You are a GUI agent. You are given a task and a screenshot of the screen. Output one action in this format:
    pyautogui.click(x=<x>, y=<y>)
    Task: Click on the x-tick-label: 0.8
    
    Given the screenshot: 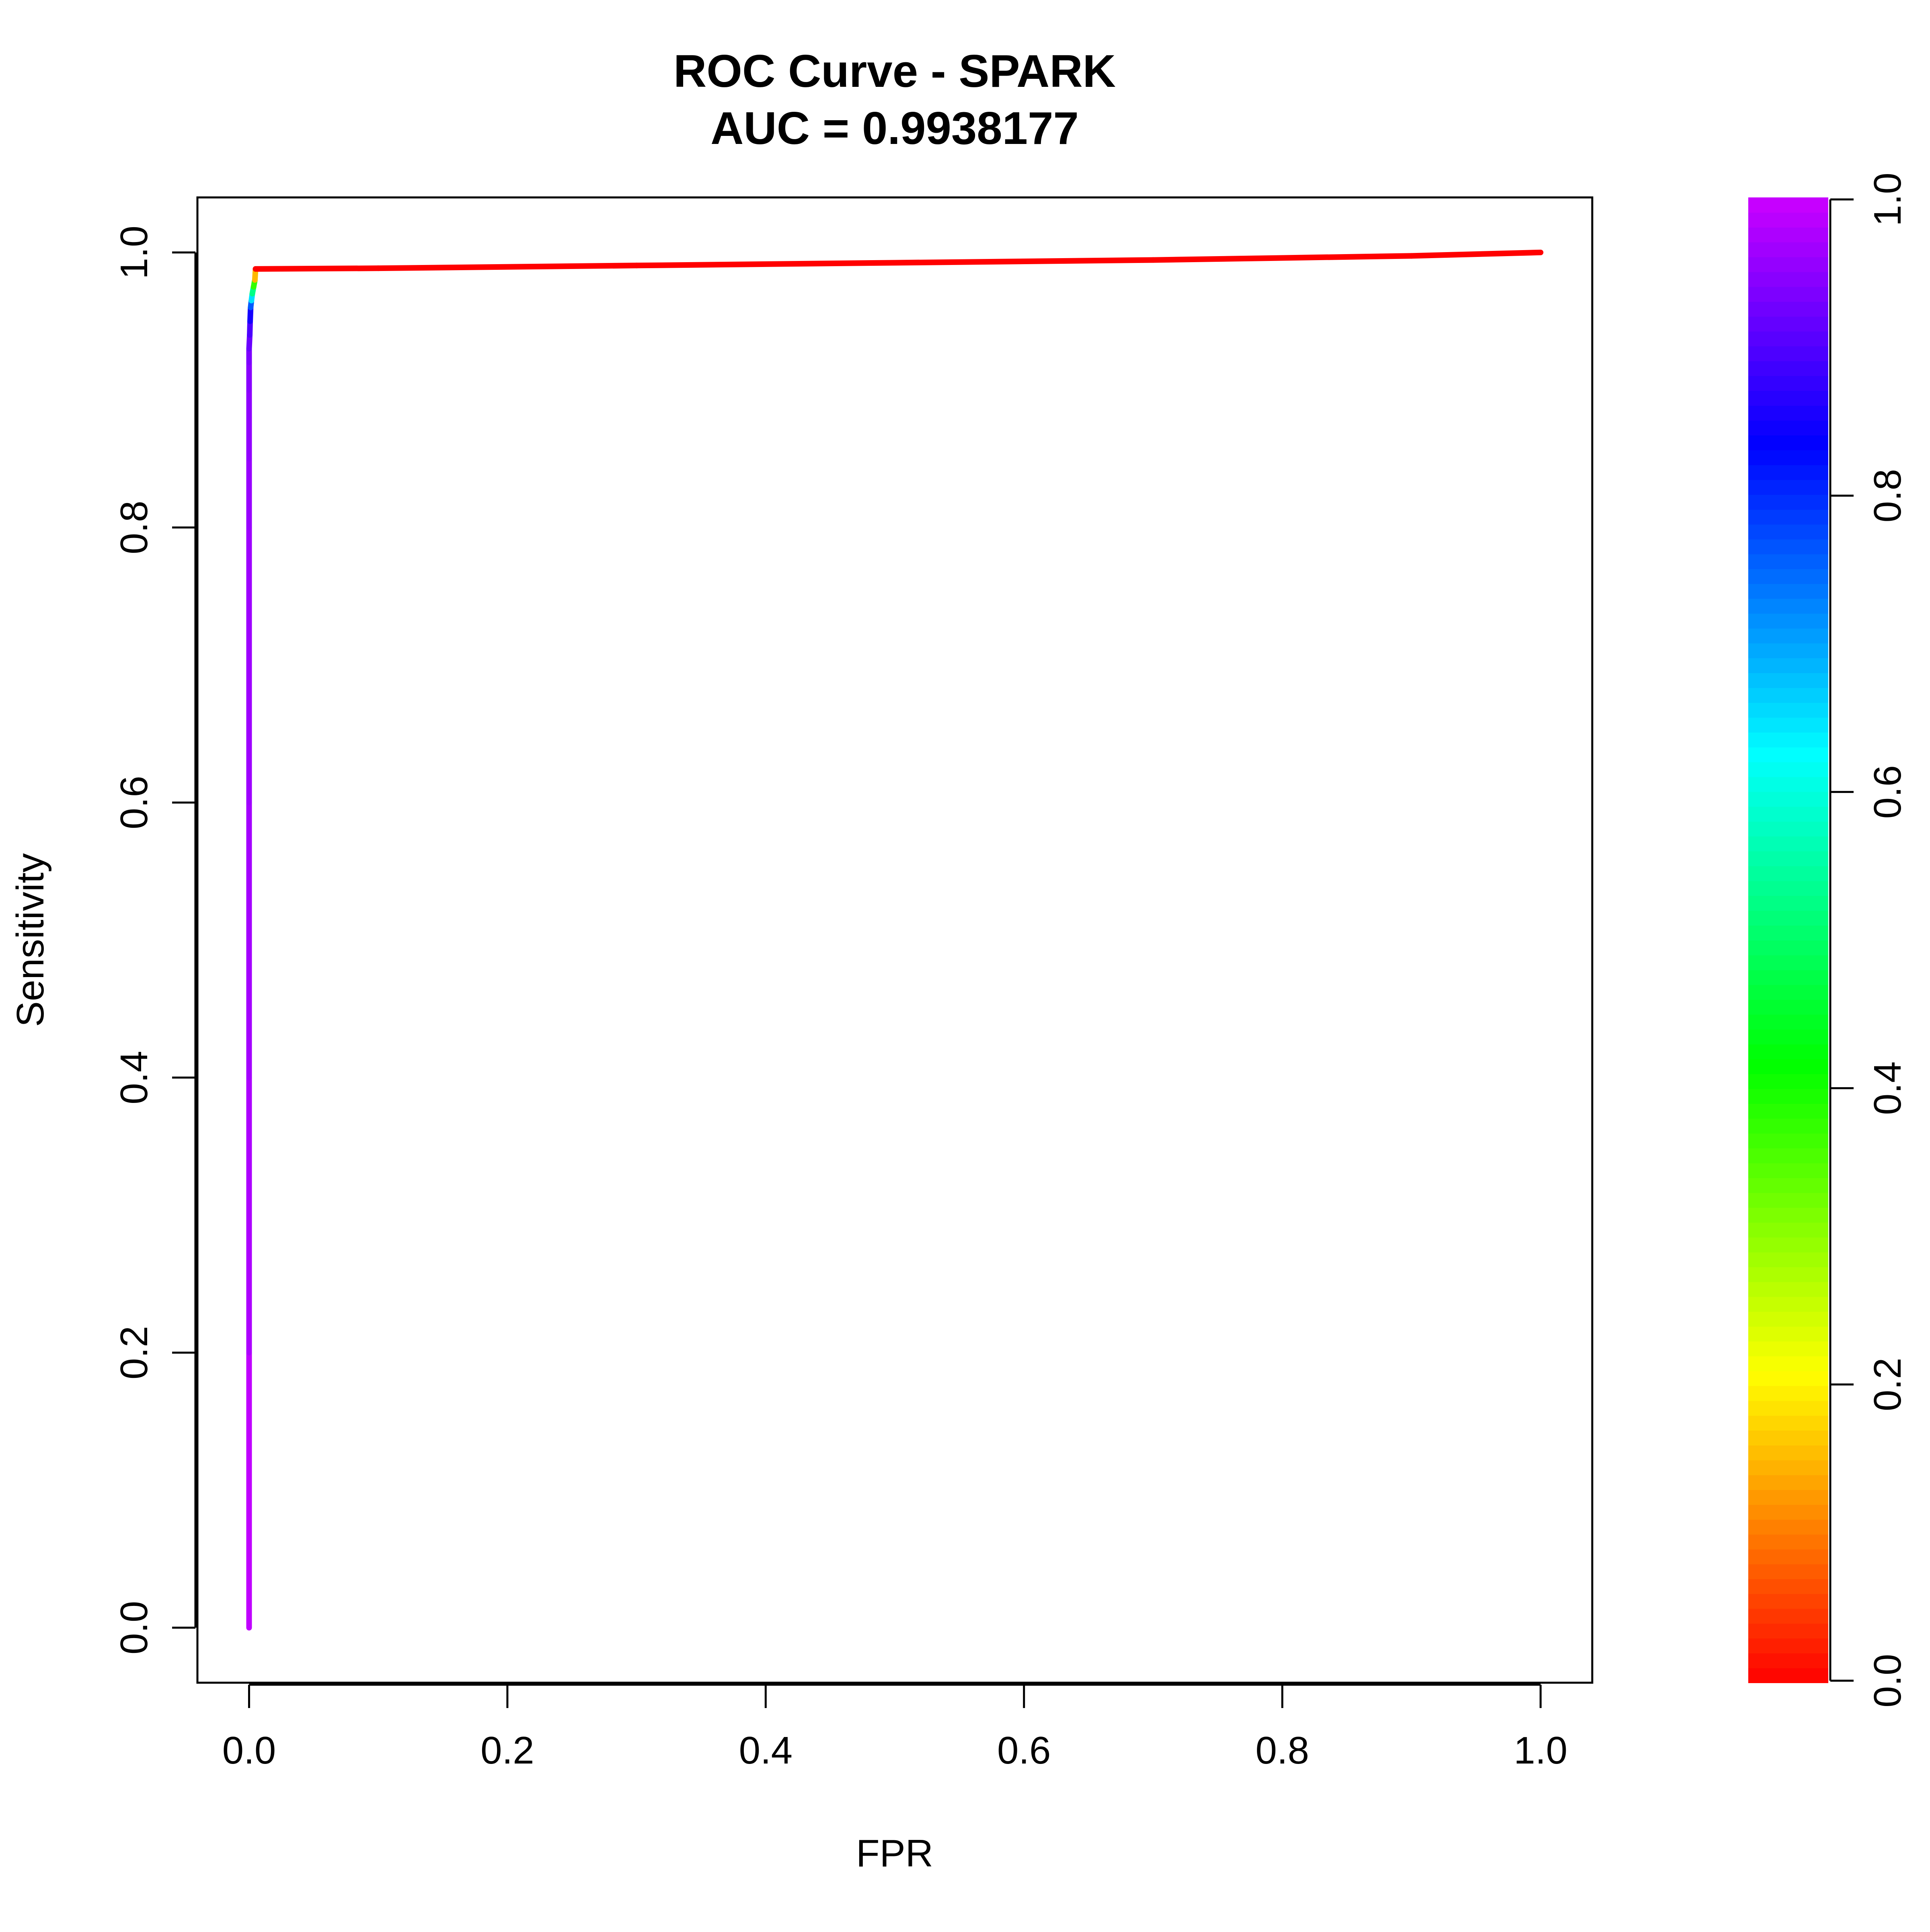 What is the action you would take?
    pyautogui.click(x=1282, y=1750)
    